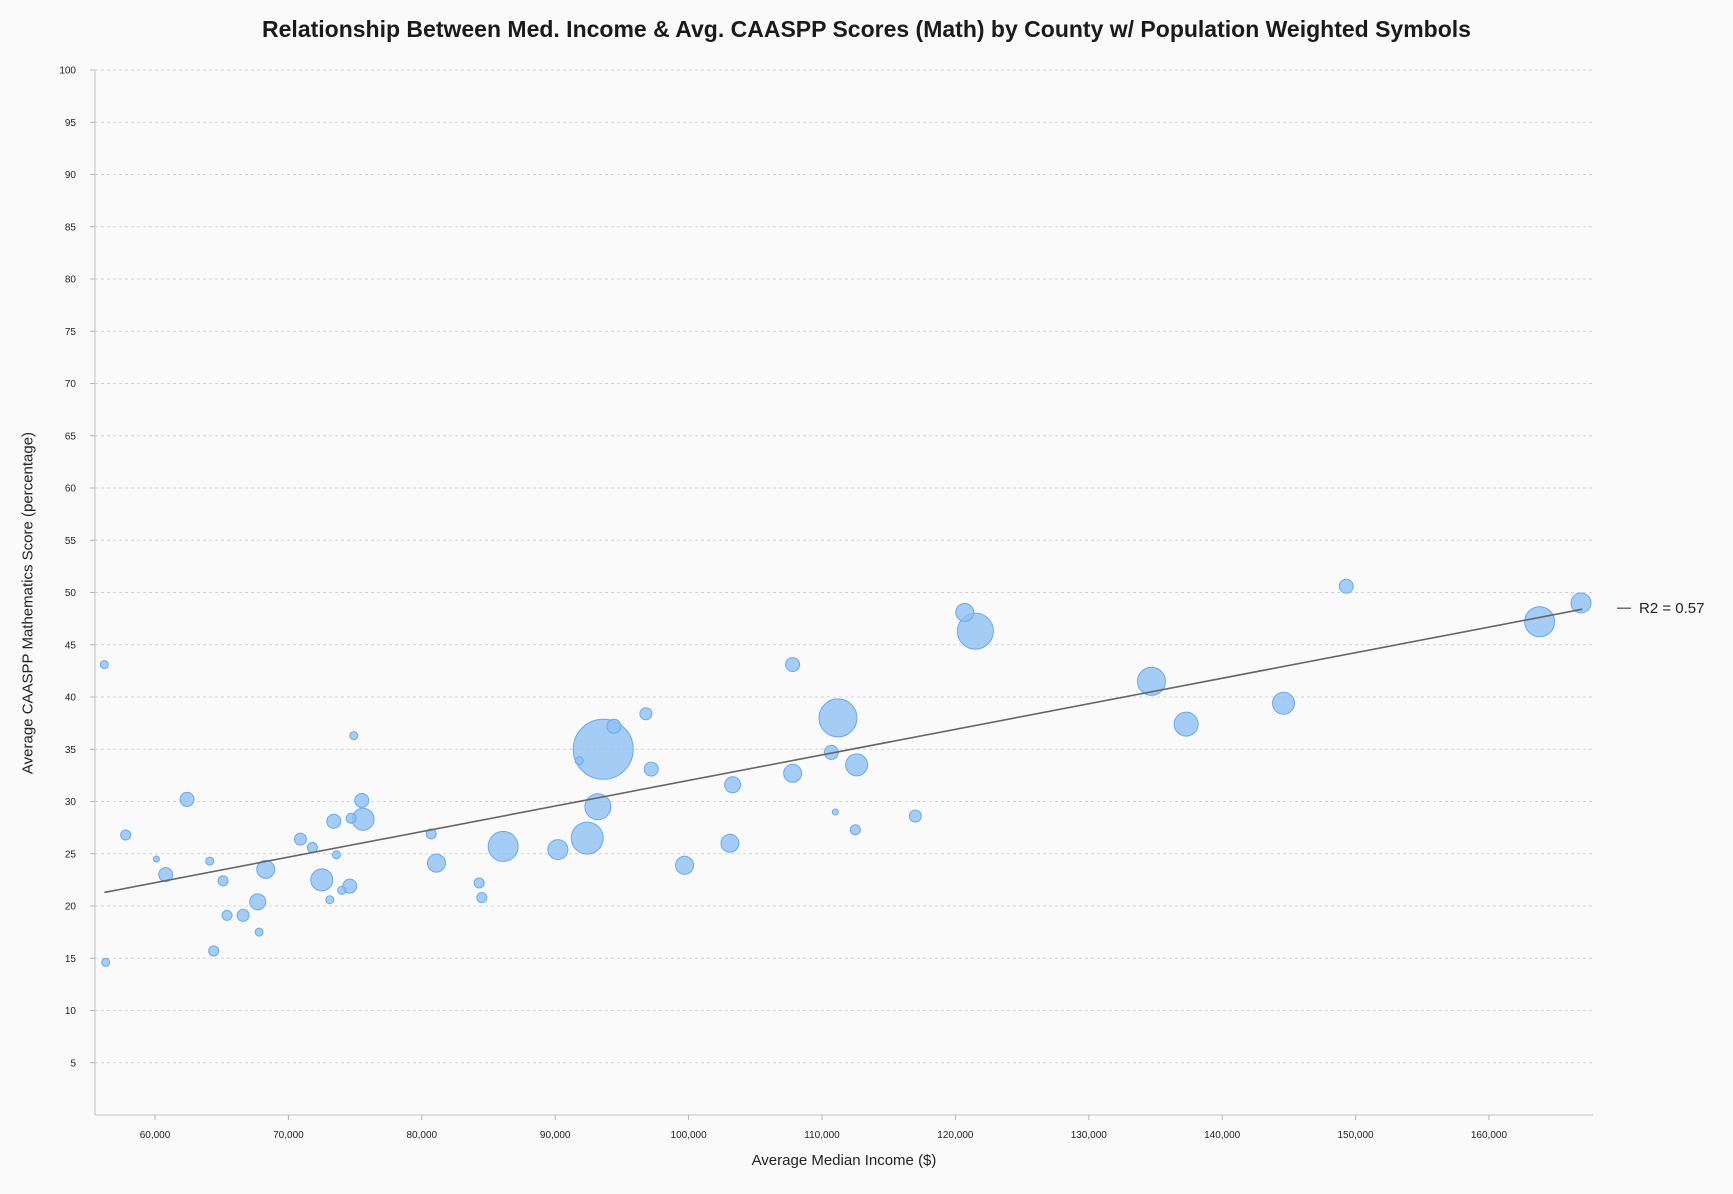  Describe the element at coordinates (71, 1011) in the screenshot. I see `y-tick-label: 10` at that location.